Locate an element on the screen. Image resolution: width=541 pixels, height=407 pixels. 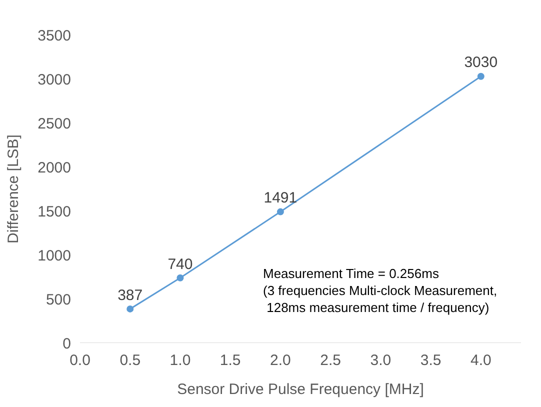
x-tick-label: 0.0 is located at coordinates (80, 360).